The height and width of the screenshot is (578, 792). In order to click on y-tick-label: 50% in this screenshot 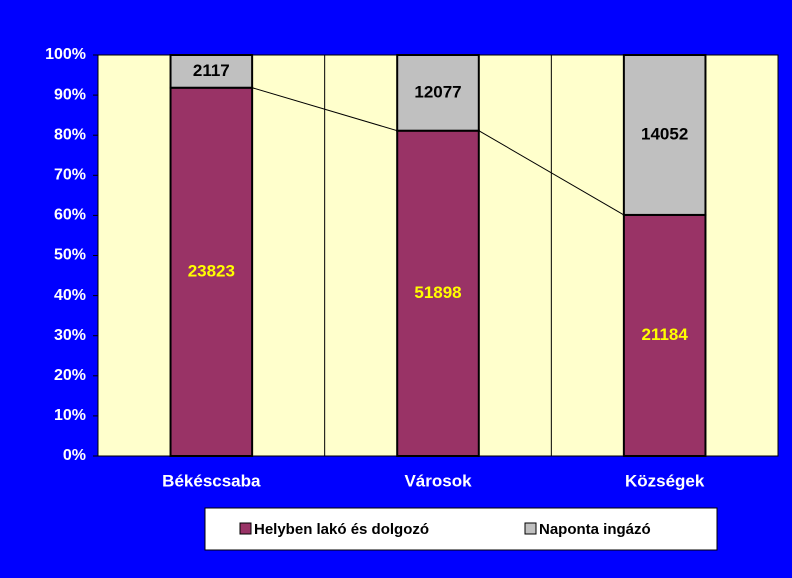, I will do `click(70, 255)`.